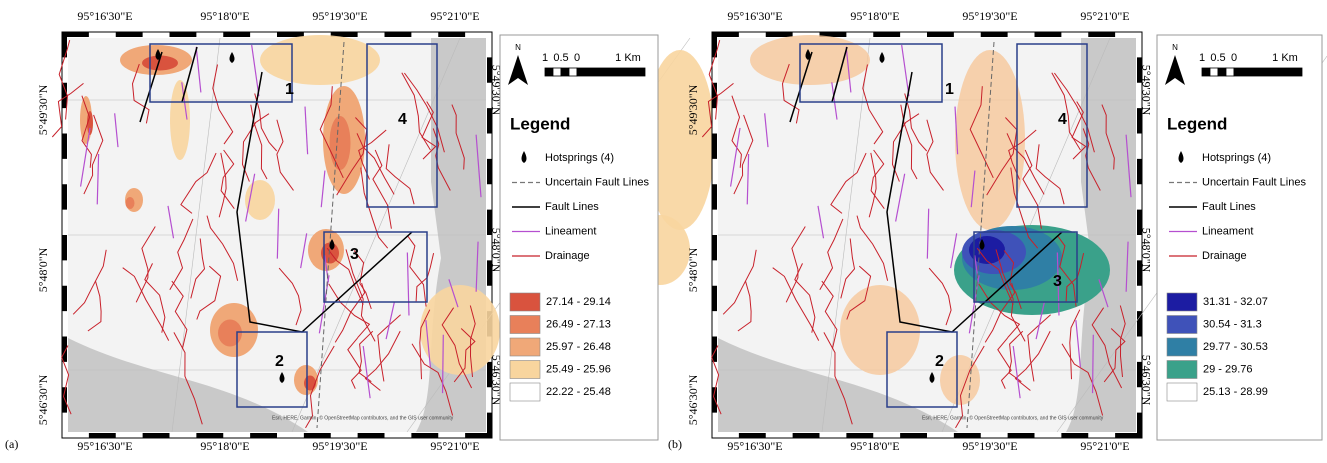 The width and height of the screenshot is (1327, 463). Describe the element at coordinates (1239, 237) in the screenshot. I see `legend-box` at that location.